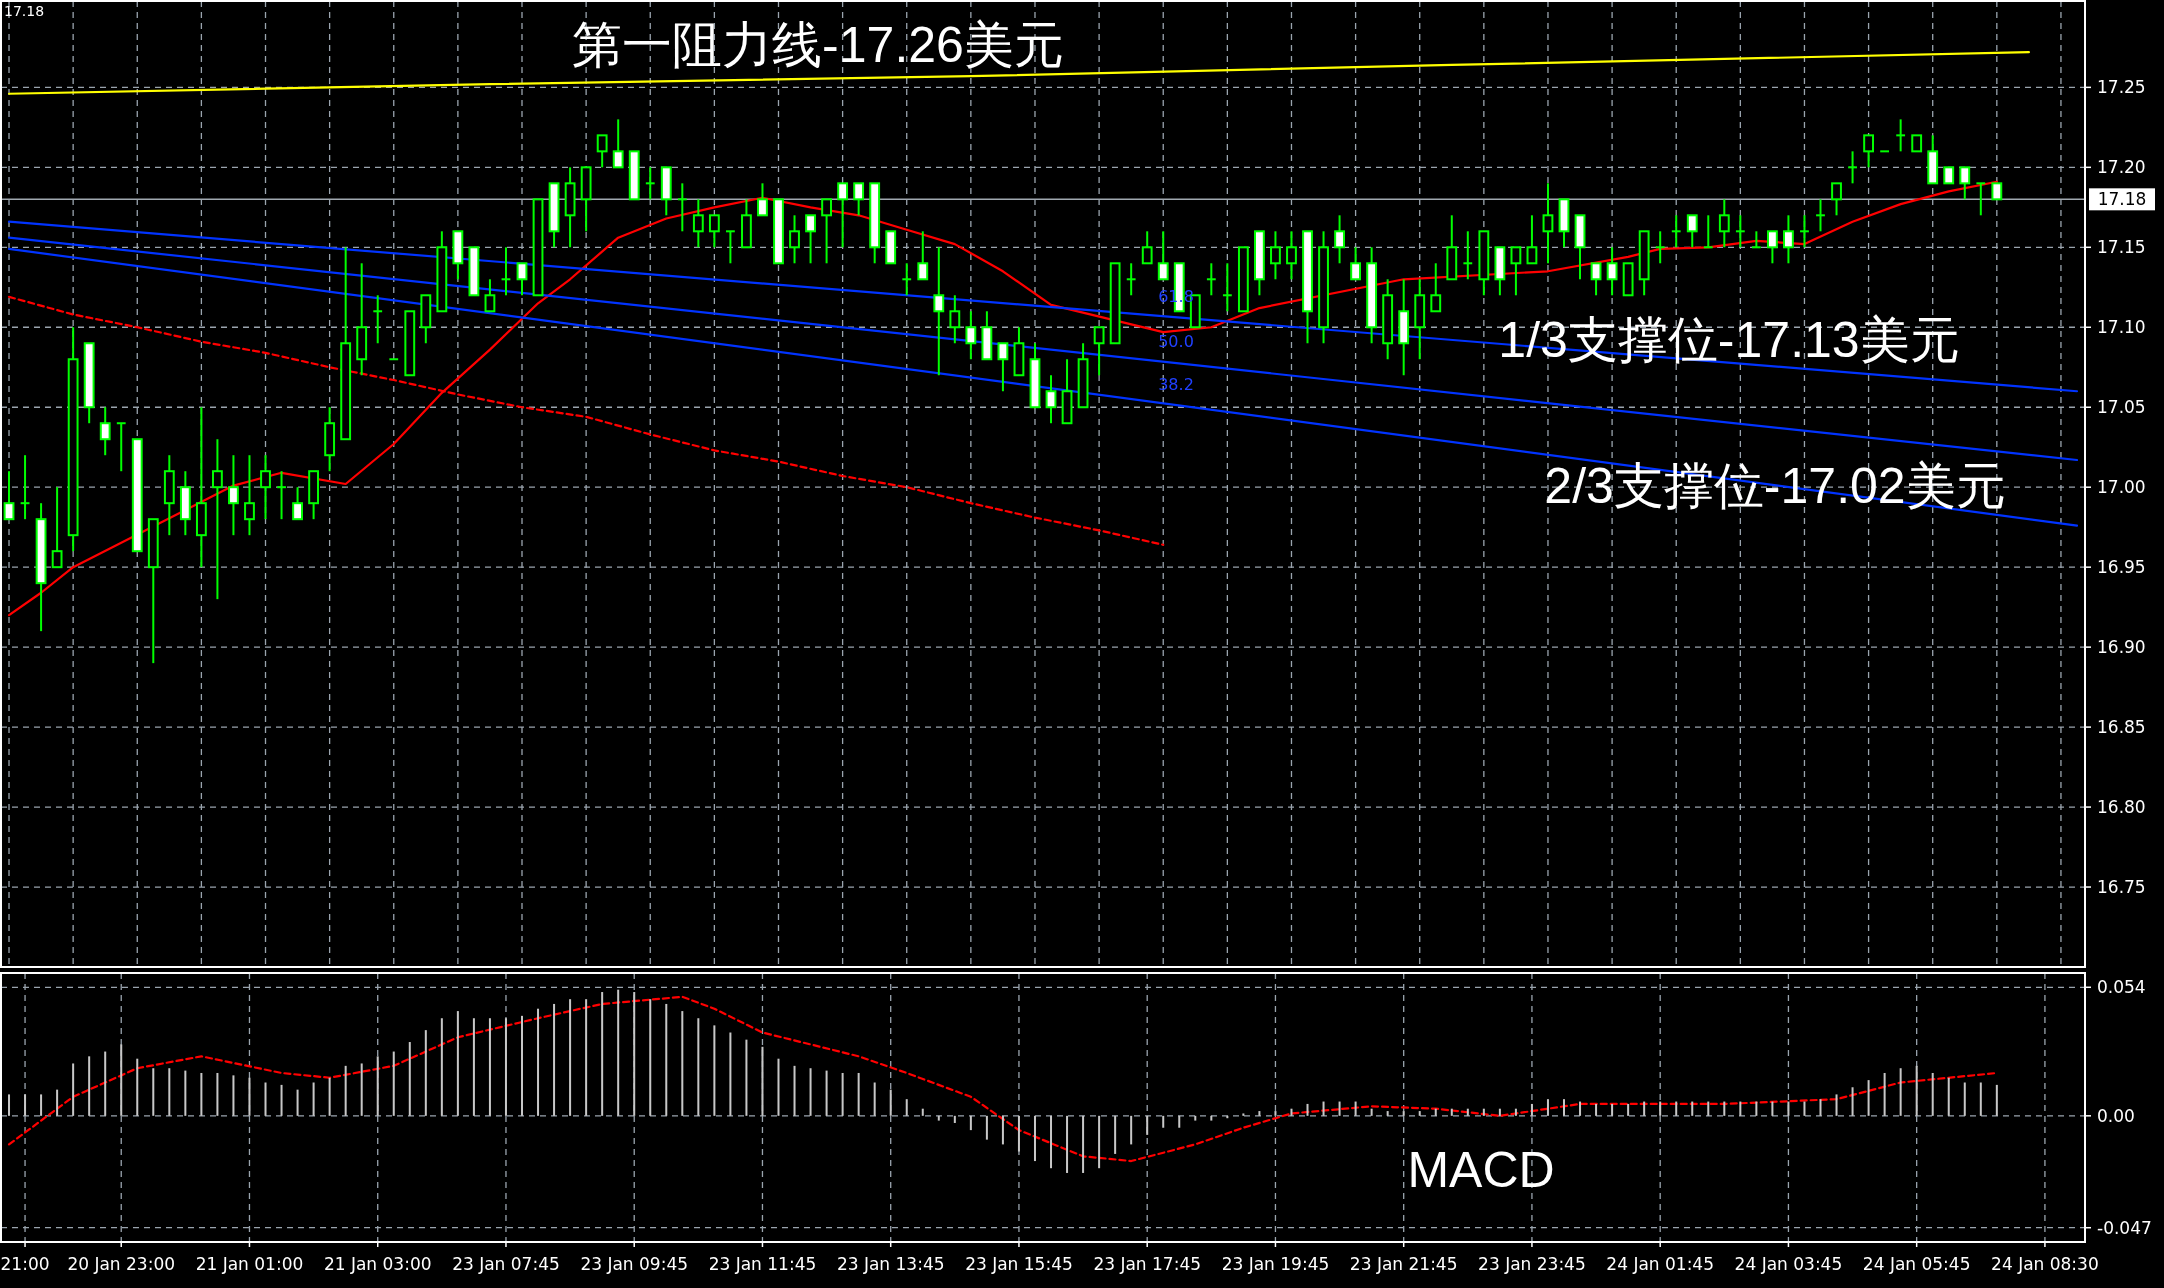 The image size is (2164, 1288). What do you see at coordinates (2116, 1115) in the screenshot?
I see `y-tick-label: 0.00` at bounding box center [2116, 1115].